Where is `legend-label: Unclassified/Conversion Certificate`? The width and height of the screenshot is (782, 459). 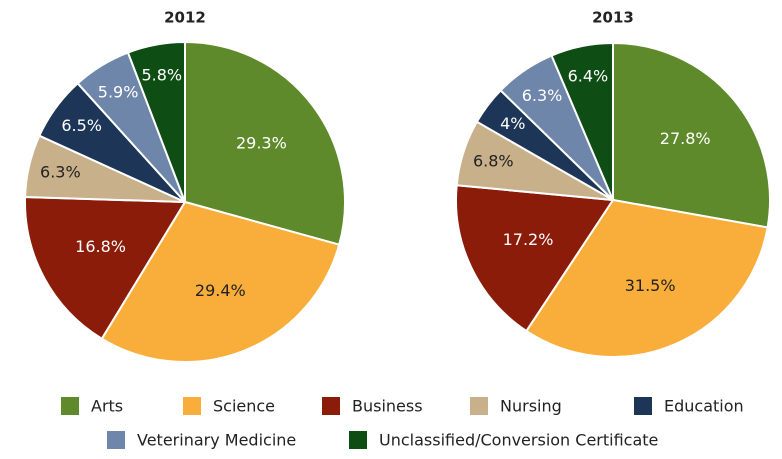
legend-label: Unclassified/Conversion Certificate is located at coordinates (518, 440).